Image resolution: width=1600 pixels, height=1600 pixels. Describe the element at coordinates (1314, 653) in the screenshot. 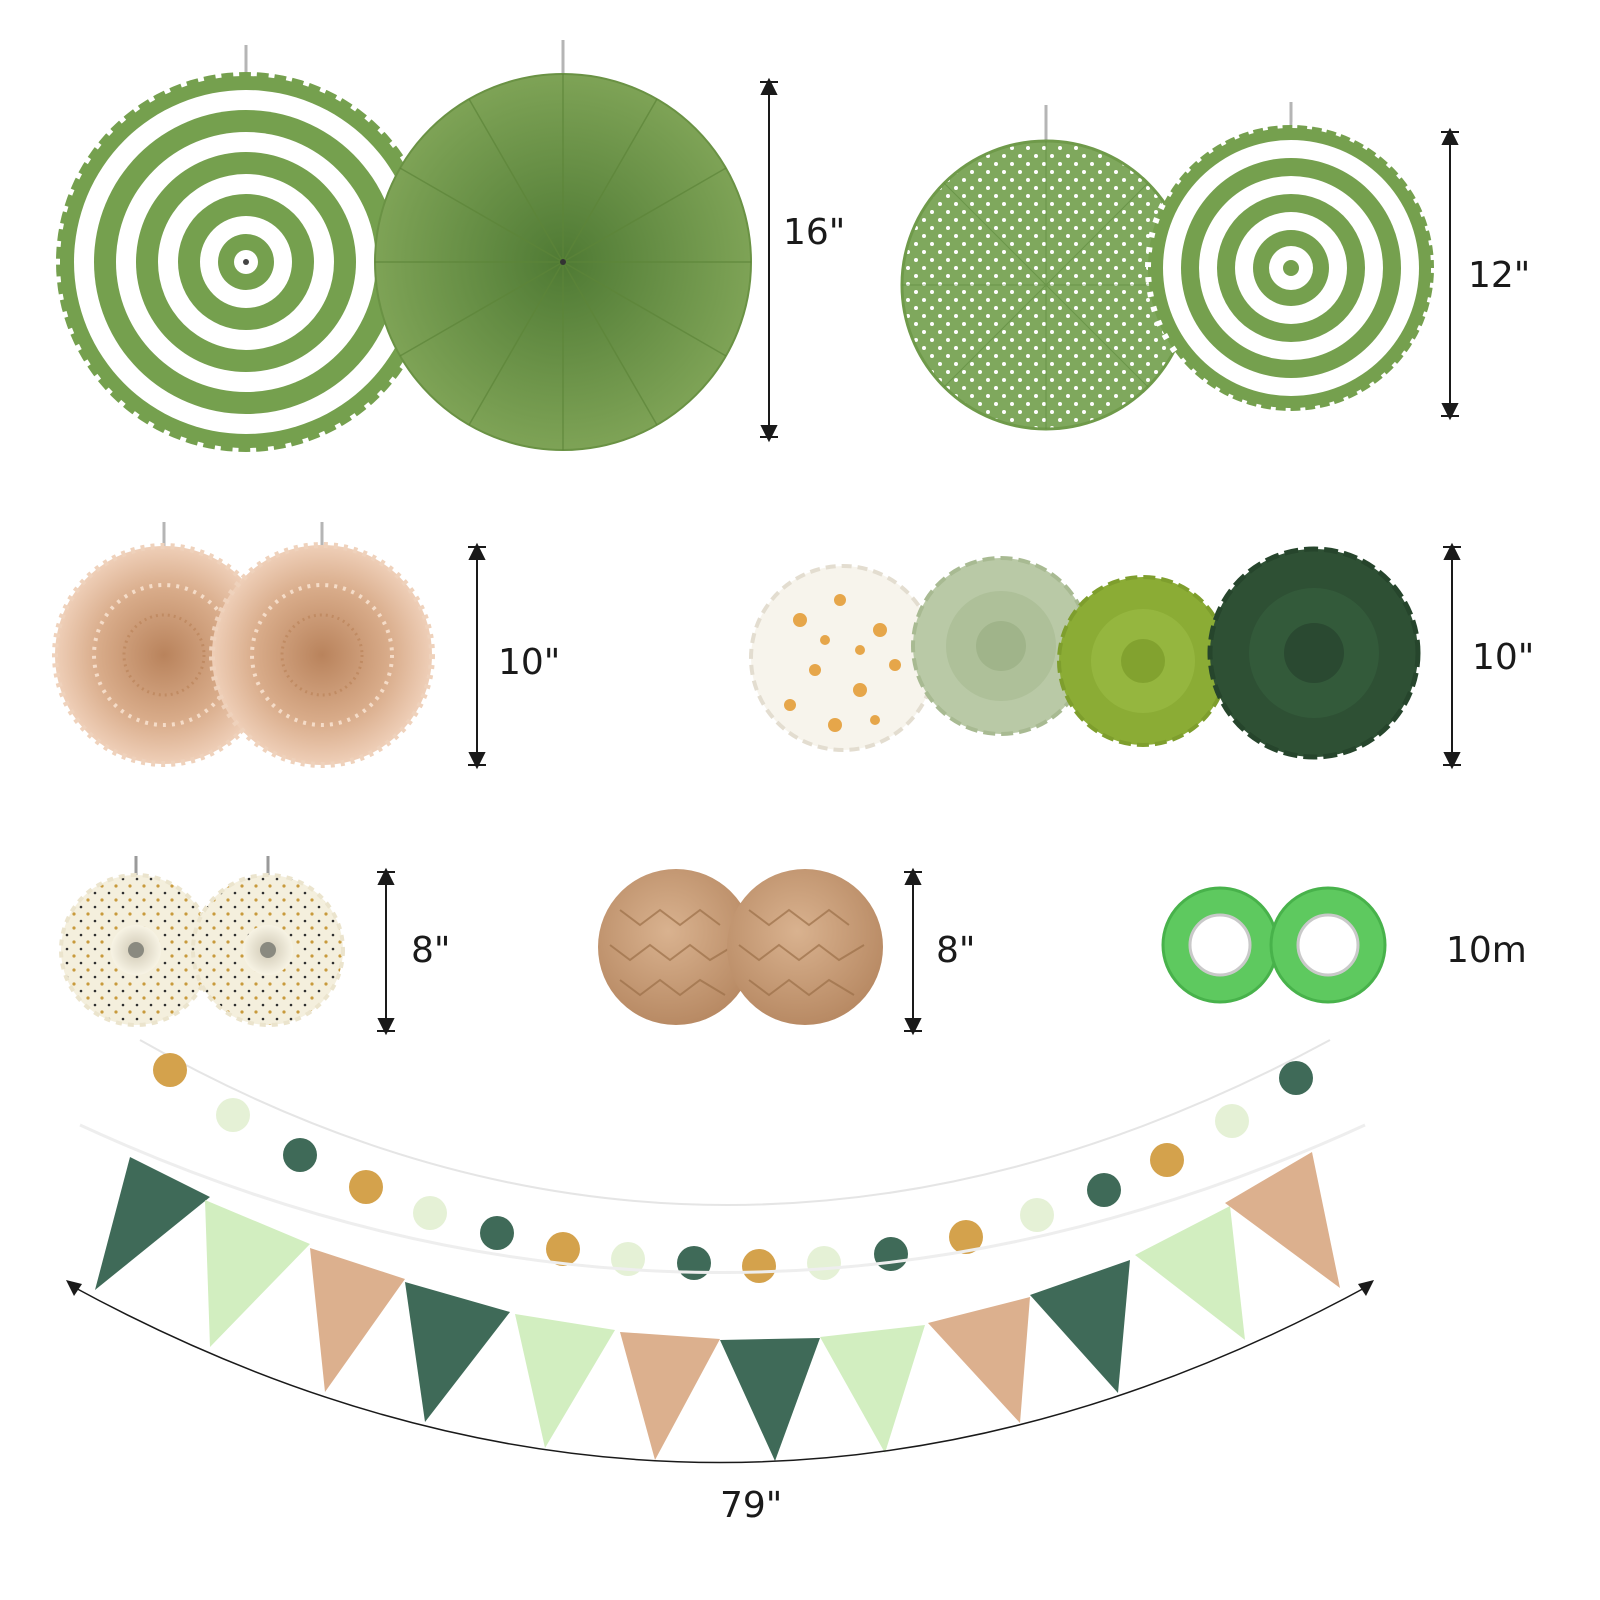

I see `pom-pom-dark-green` at that location.